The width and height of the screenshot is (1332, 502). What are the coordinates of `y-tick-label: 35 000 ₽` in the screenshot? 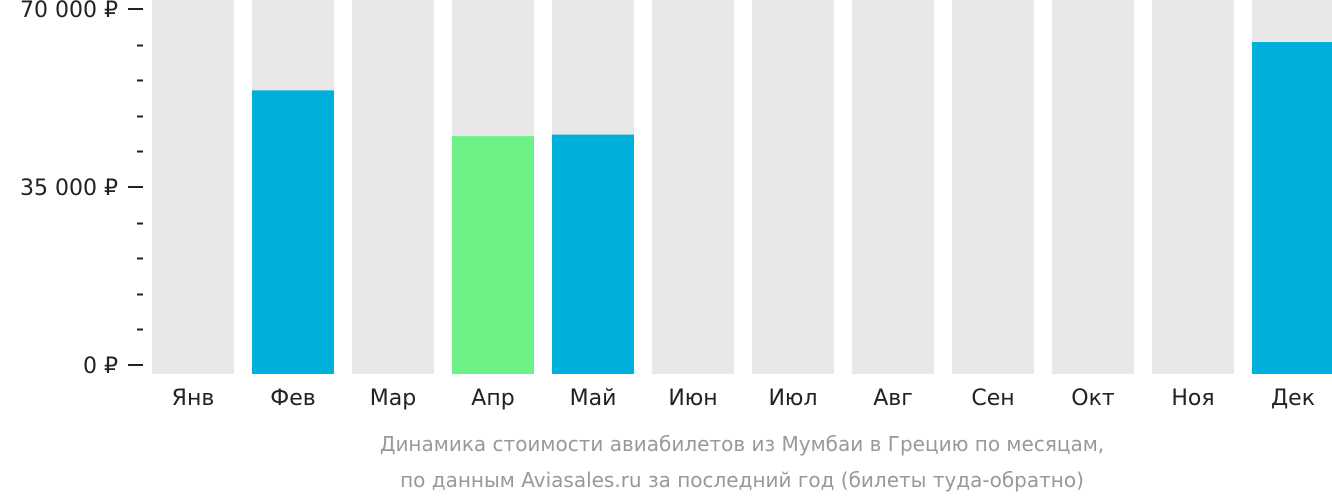 It's located at (69, 188).